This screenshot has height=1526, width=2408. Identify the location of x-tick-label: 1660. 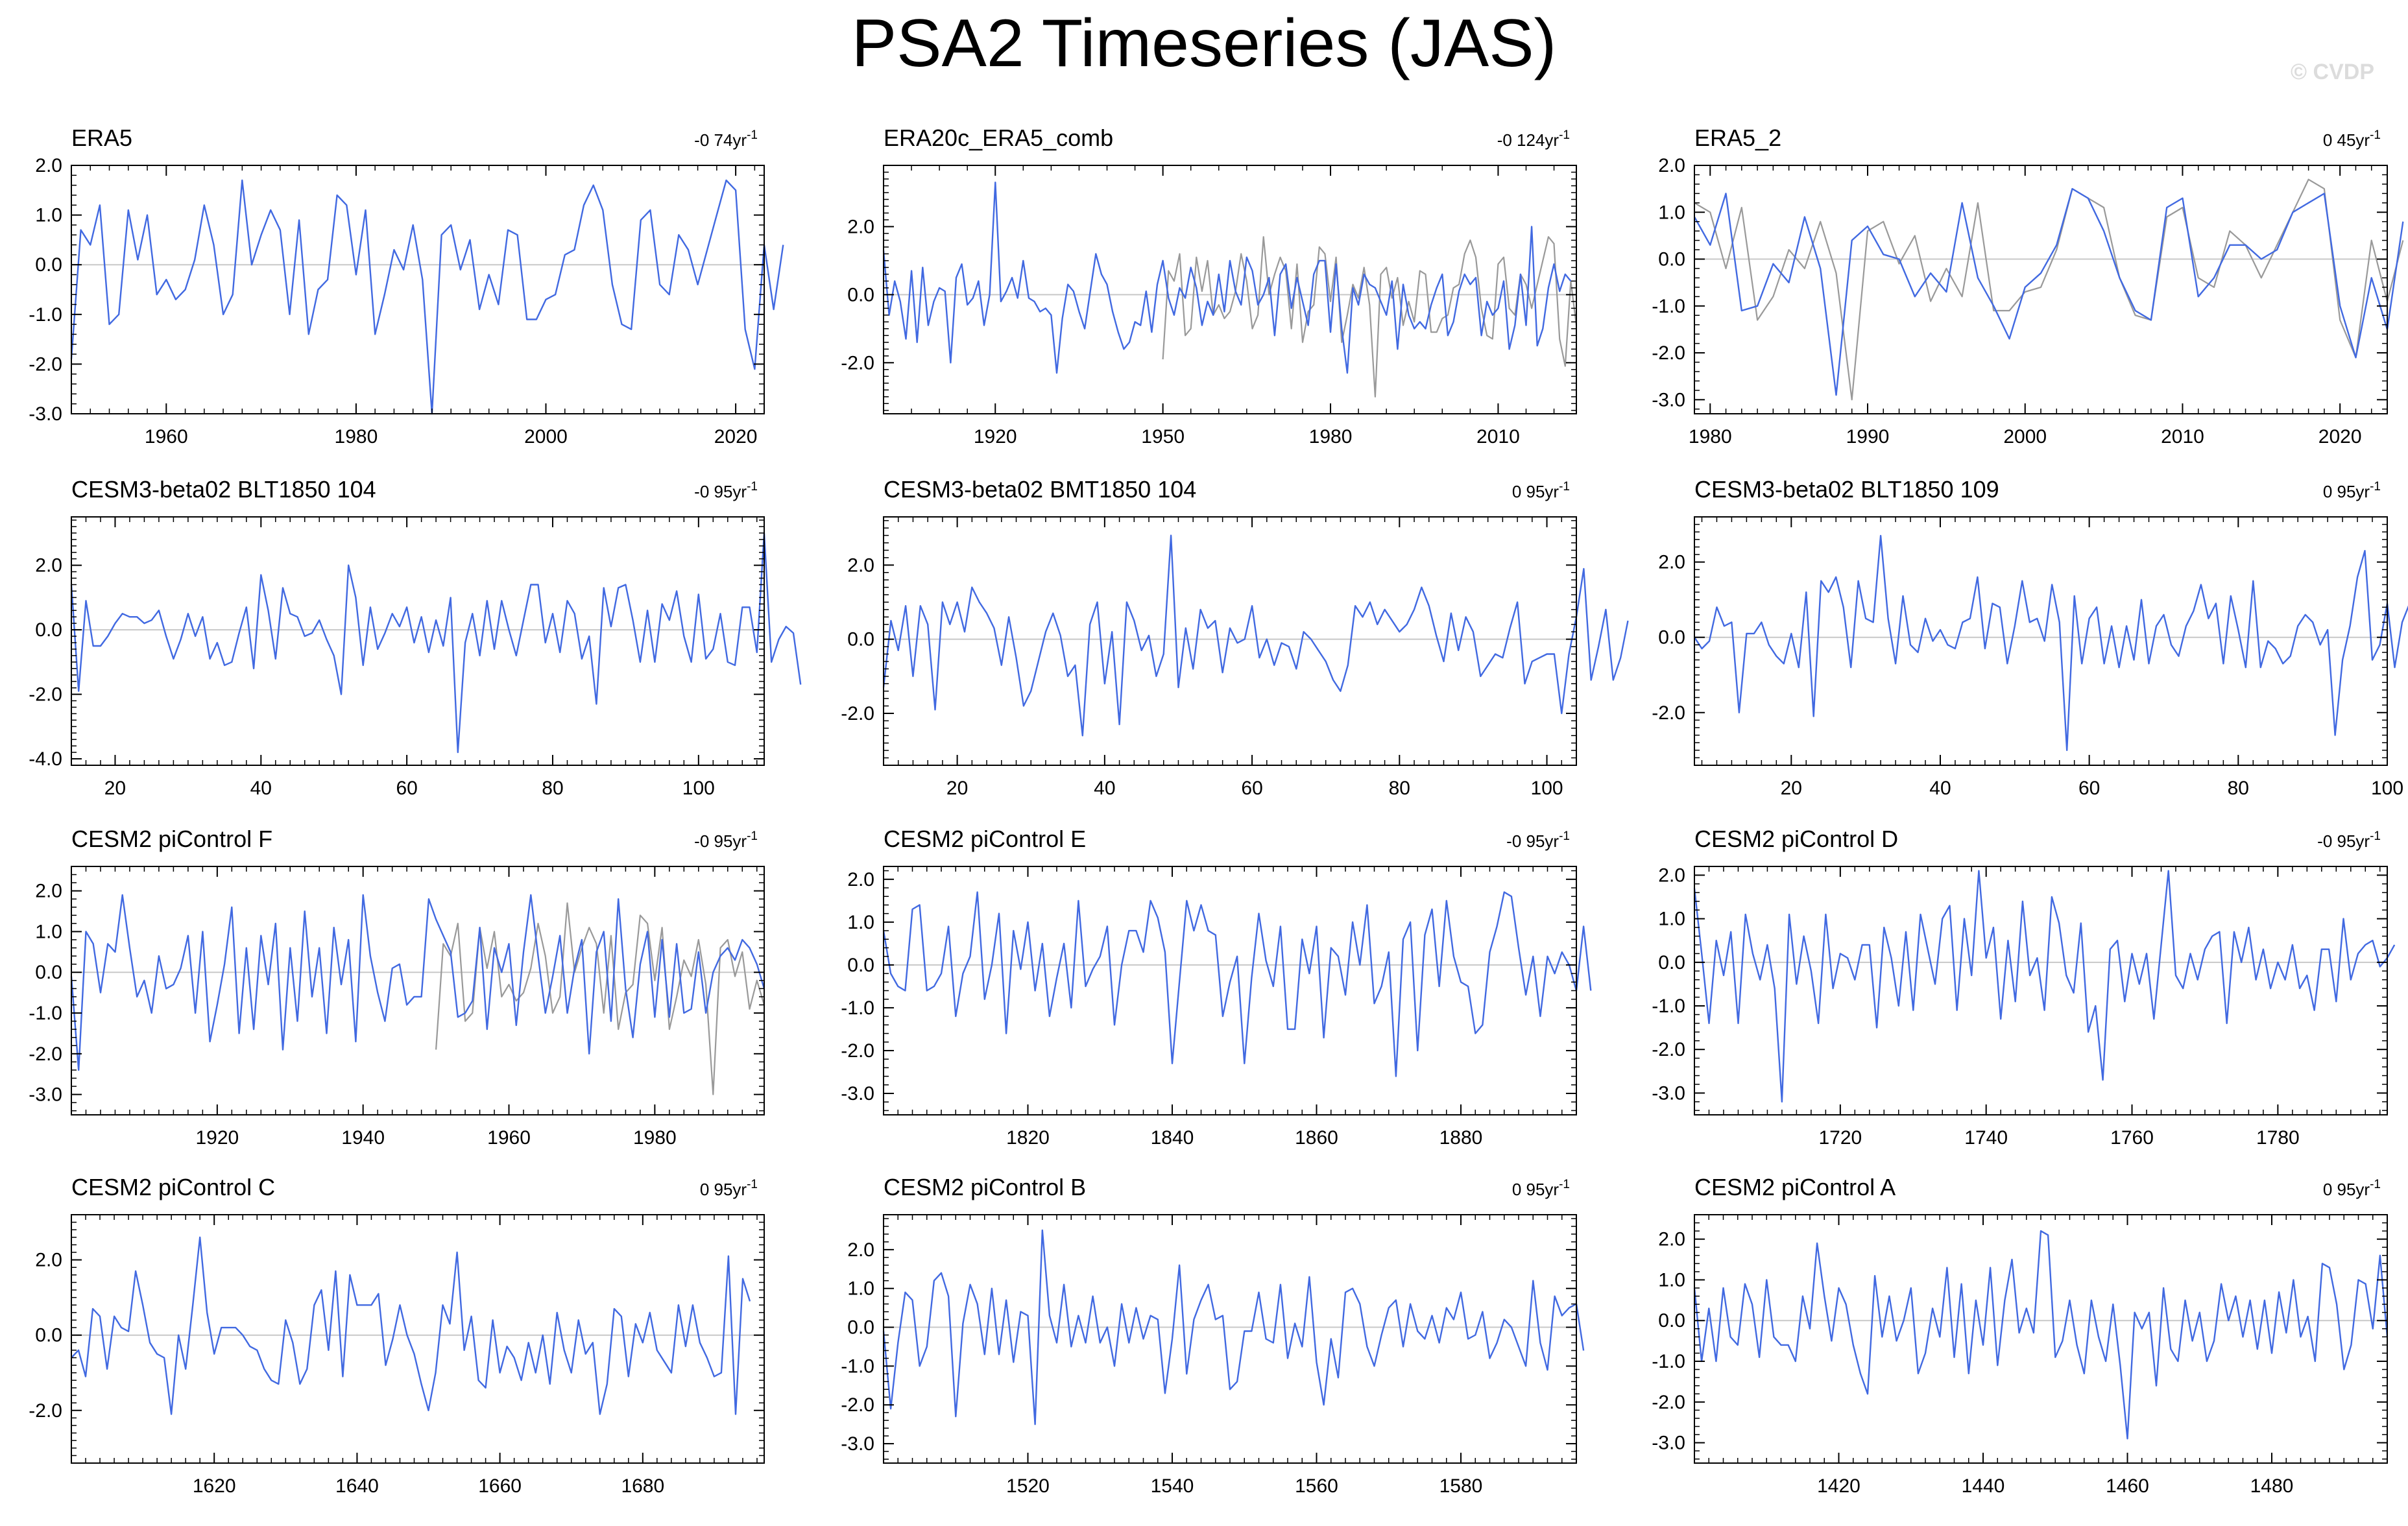
(500, 1486).